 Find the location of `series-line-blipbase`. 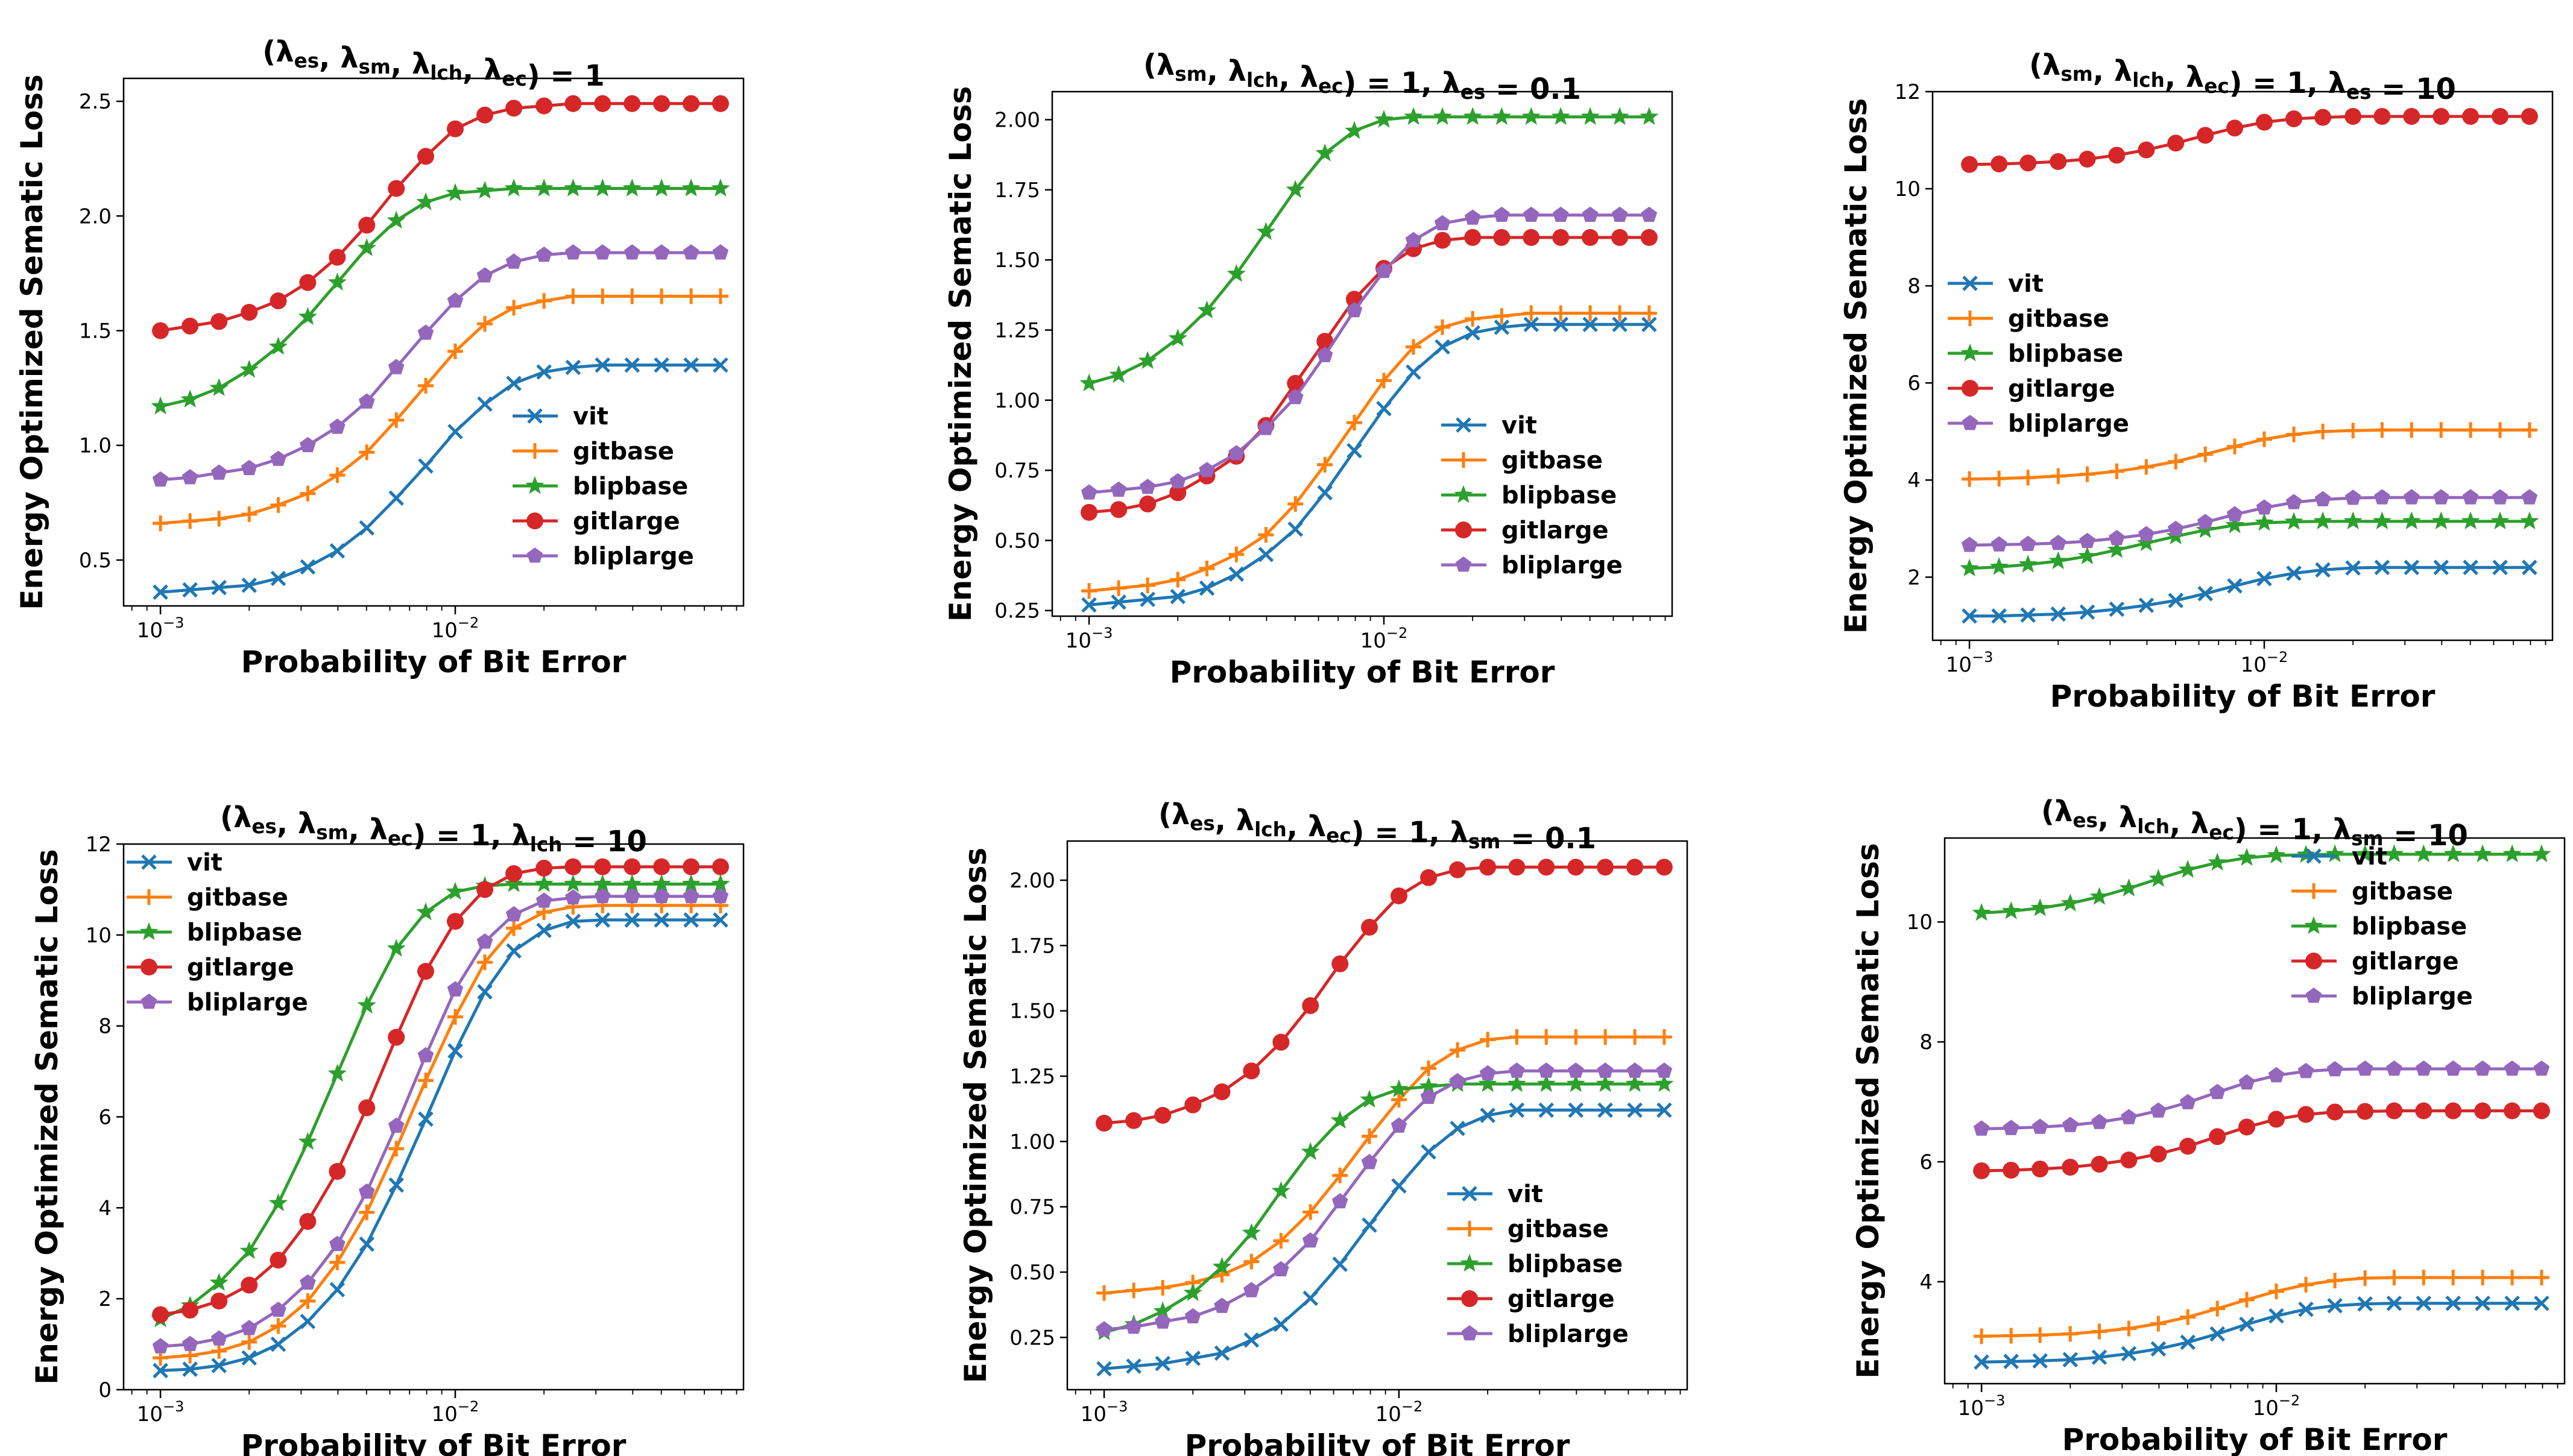

series-line-blipbase is located at coordinates (2261, 884).